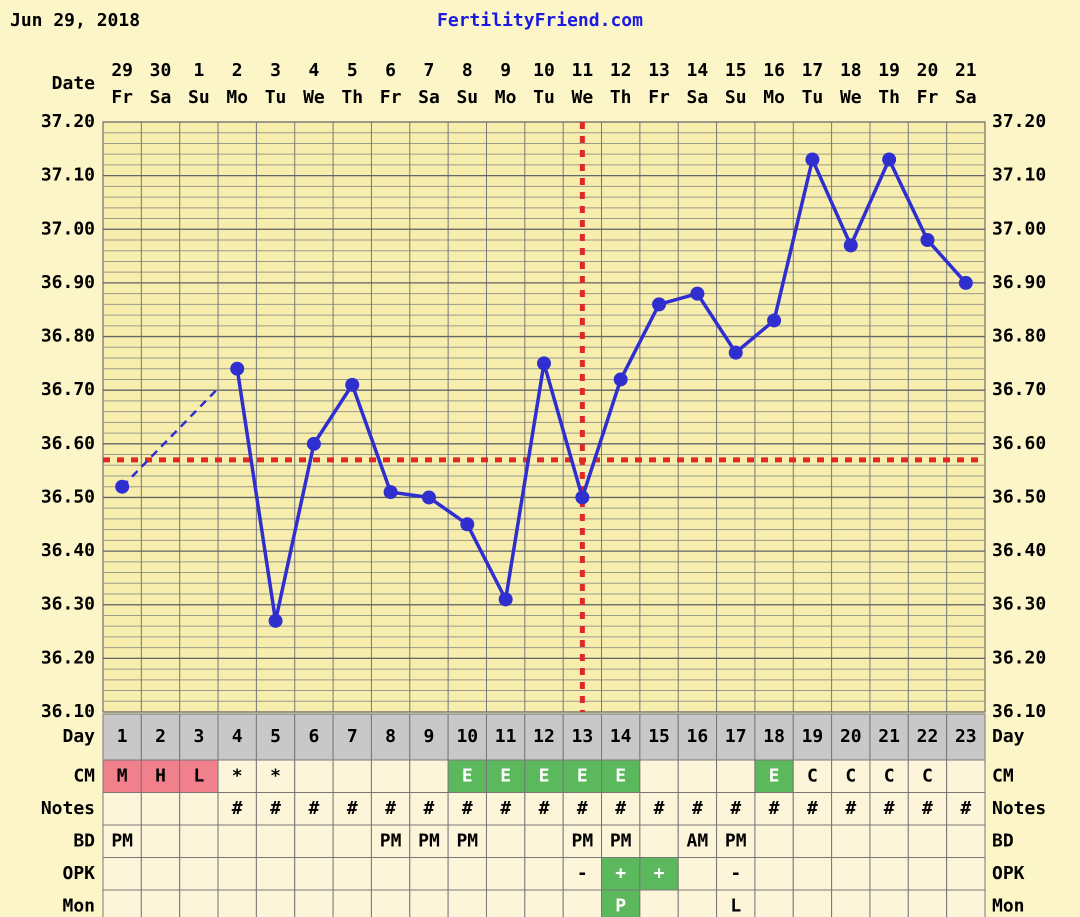 This screenshot has width=1080, height=917. What do you see at coordinates (698, 736) in the screenshot?
I see `cell-text: 16` at bounding box center [698, 736].